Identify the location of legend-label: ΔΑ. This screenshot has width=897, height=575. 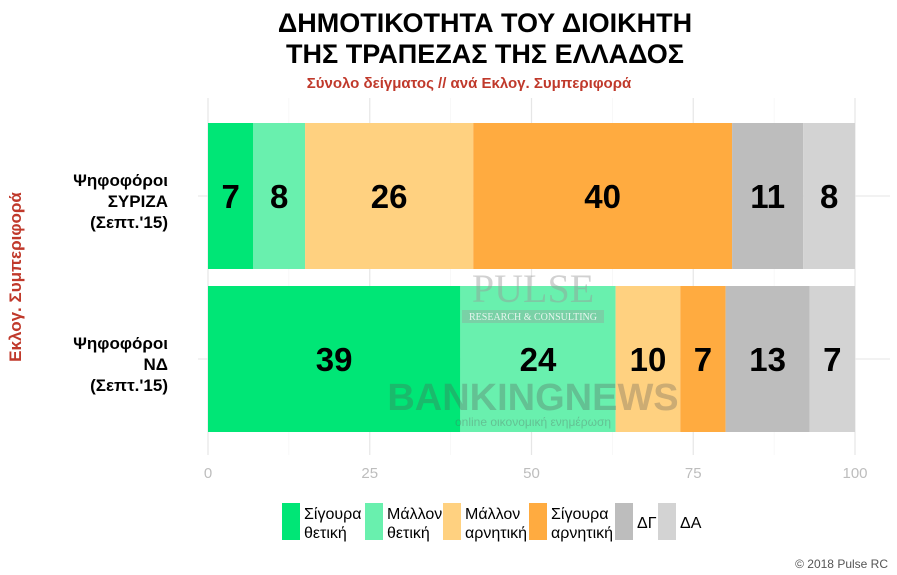
(691, 523).